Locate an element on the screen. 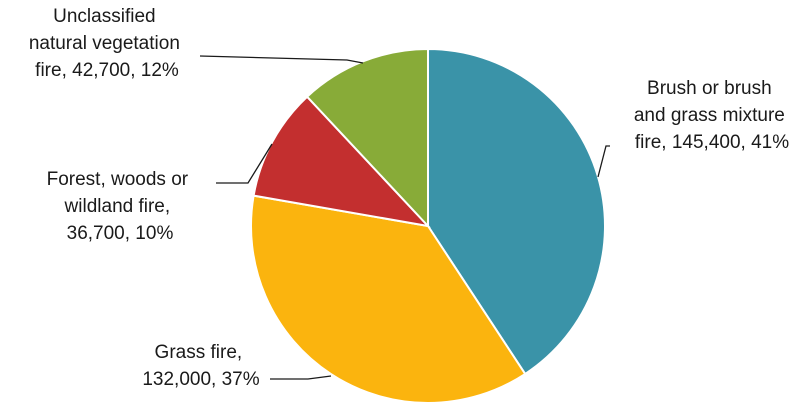 This screenshot has height=404, width=812. data-label-grass: Grass fire, 132,000, 37% is located at coordinates (200, 366).